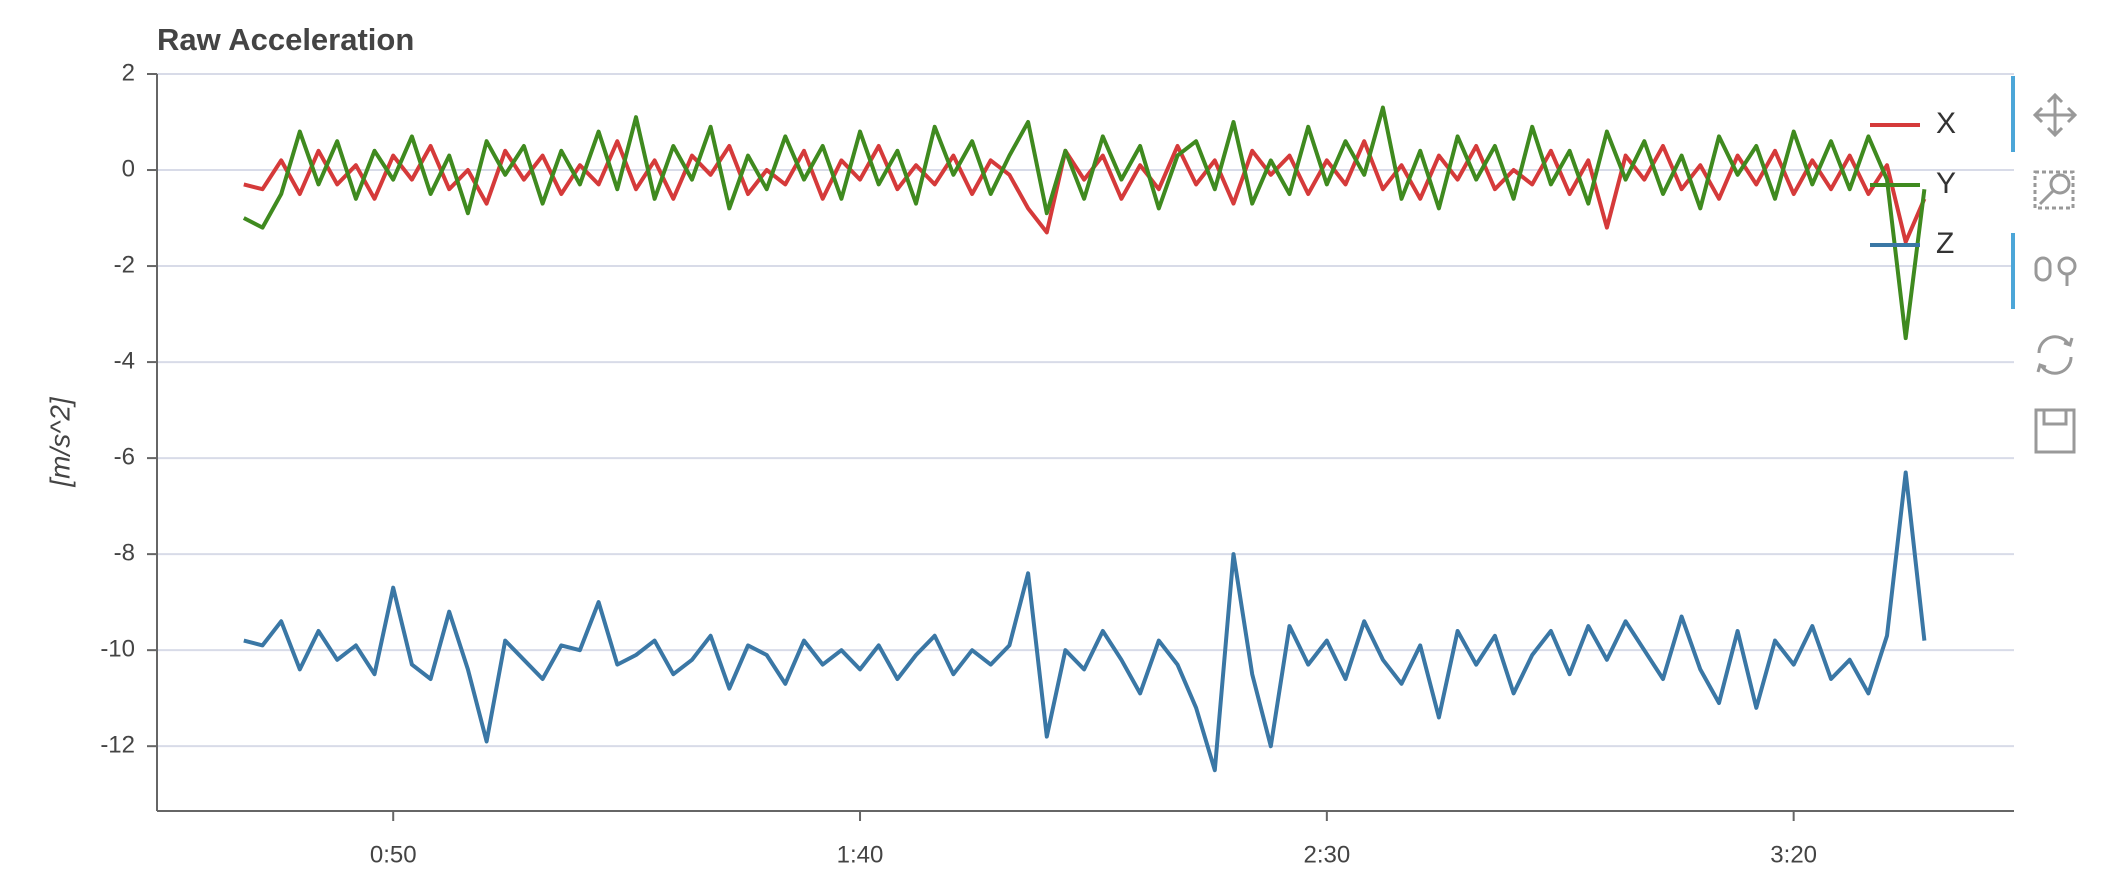 This screenshot has height=888, width=2118. I want to click on pan-tool, so click(2055, 115).